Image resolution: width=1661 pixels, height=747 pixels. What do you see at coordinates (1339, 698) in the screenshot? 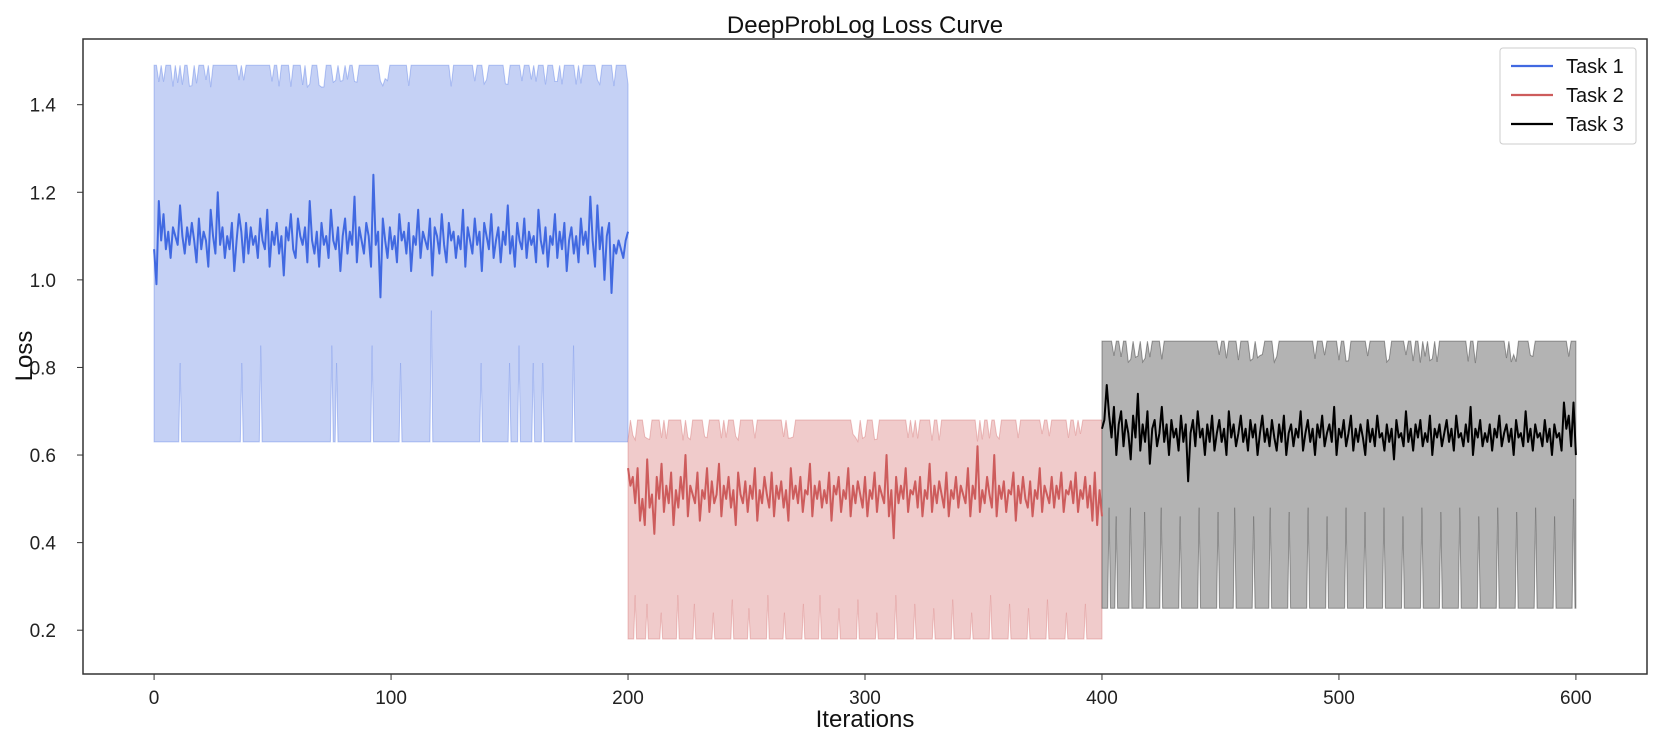
I see `x-tick-label: 500` at bounding box center [1339, 698].